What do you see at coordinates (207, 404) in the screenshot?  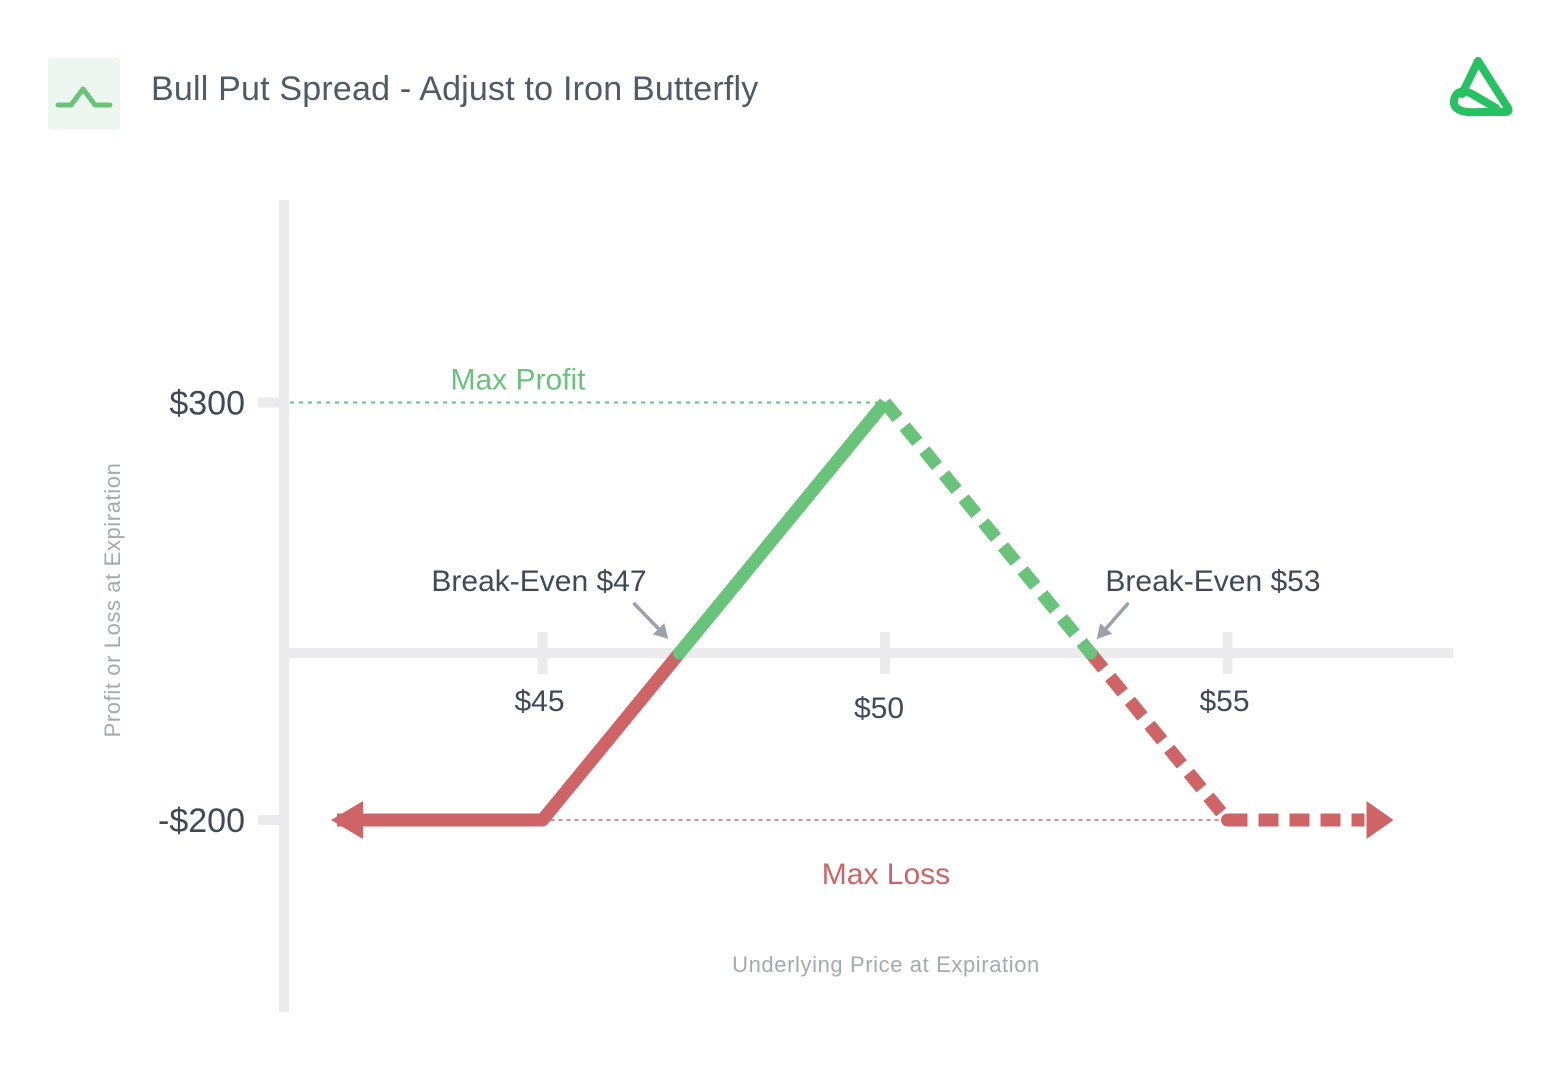 I see `y-tick-label: $300` at bounding box center [207, 404].